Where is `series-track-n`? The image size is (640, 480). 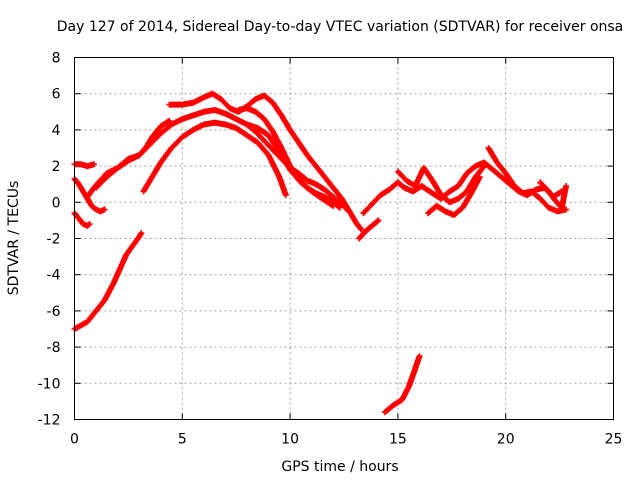
series-track-n is located at coordinates (454, 196).